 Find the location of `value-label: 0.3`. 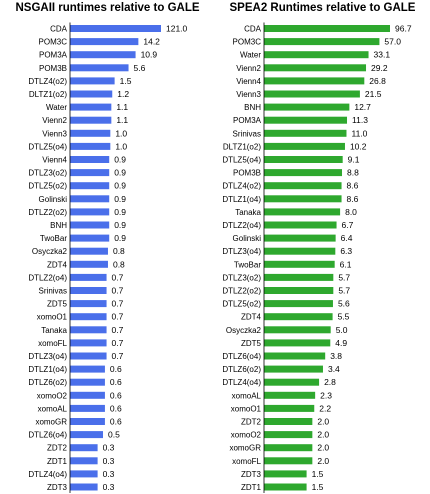

value-label: 0.3 is located at coordinates (109, 461).